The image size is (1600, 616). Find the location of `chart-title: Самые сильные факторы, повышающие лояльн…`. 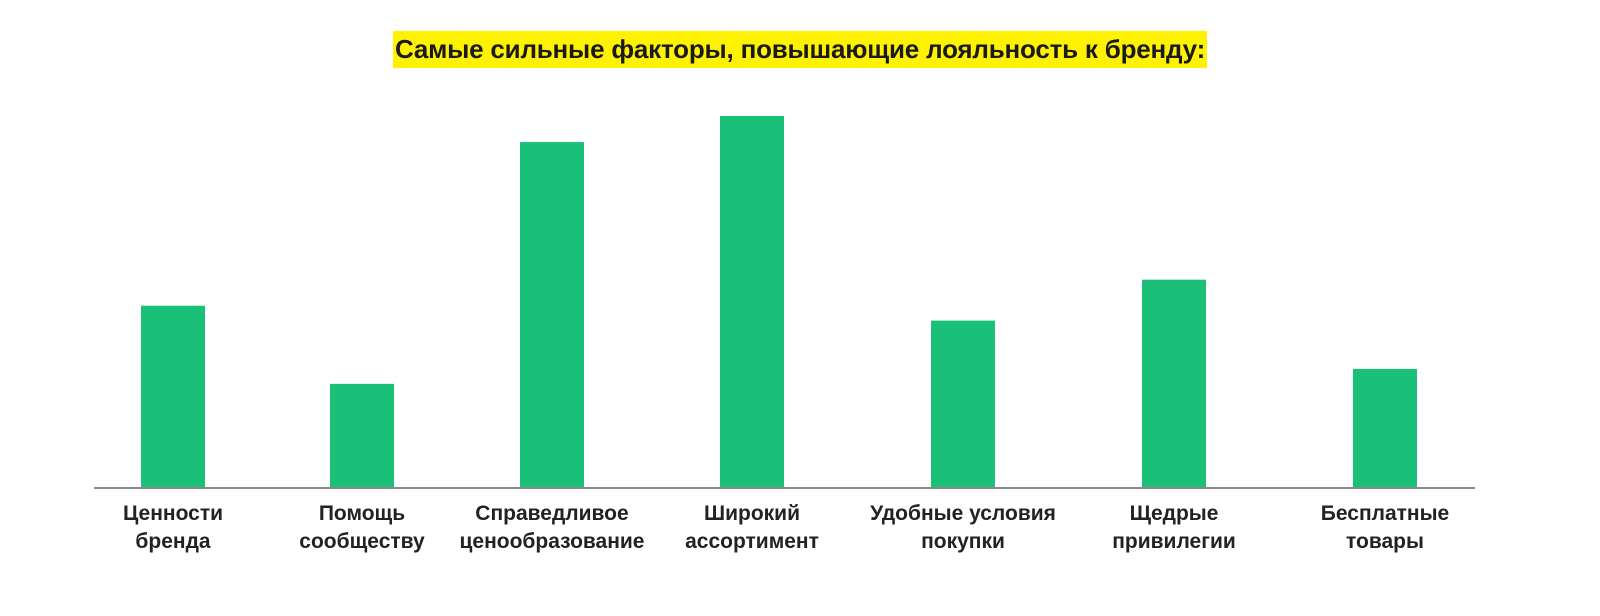

chart-title: Самые сильные факторы, повышающие лояльн… is located at coordinates (800, 49).